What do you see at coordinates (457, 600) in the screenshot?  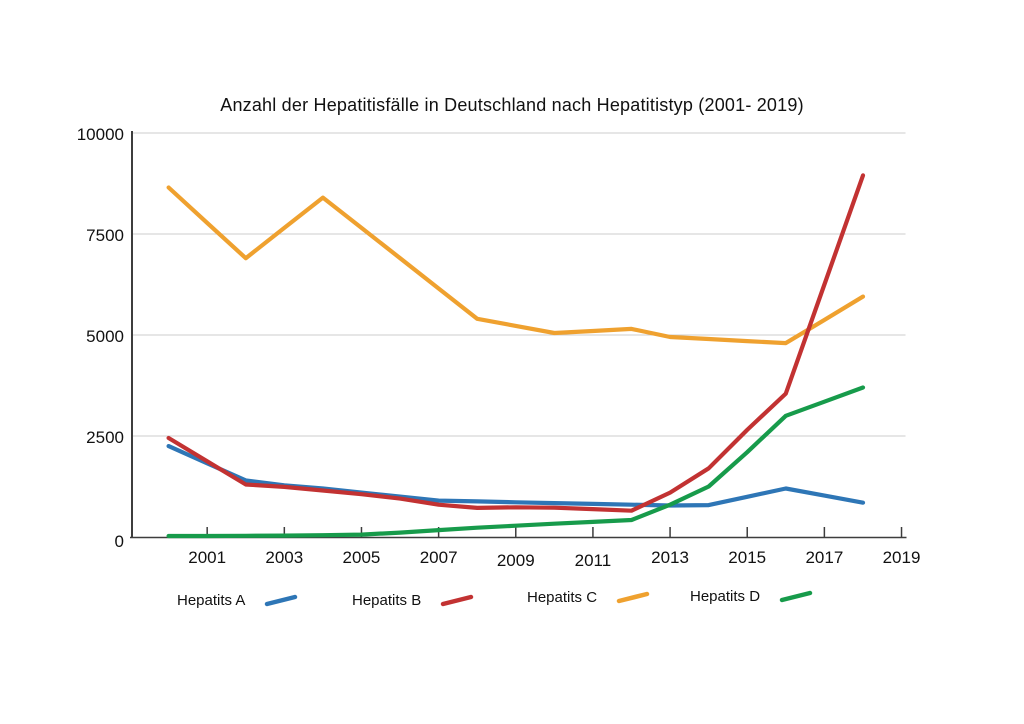 I see `legend-swatch-hepatits-b` at bounding box center [457, 600].